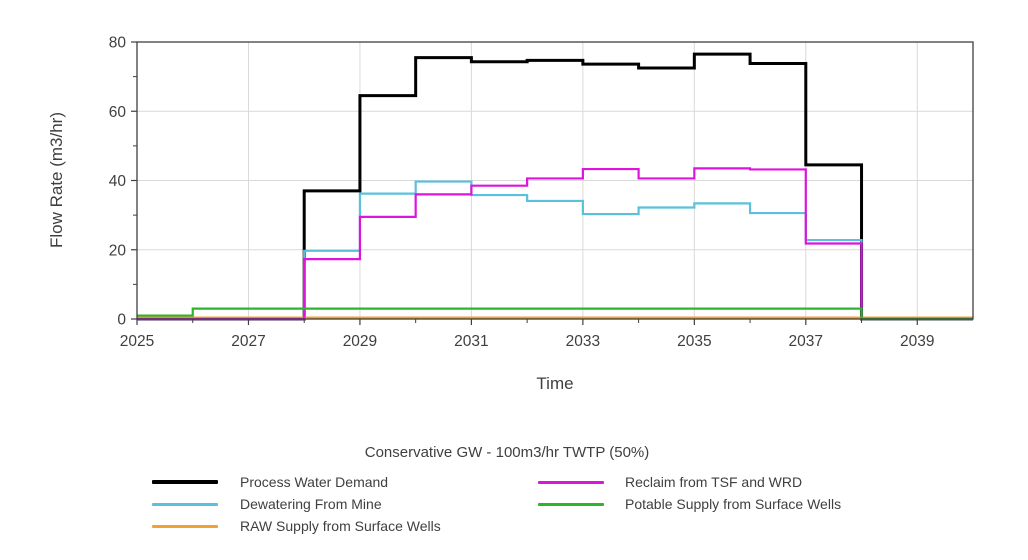 This screenshot has height=560, width=1028. I want to click on x-tick-label: 2039, so click(917, 341).